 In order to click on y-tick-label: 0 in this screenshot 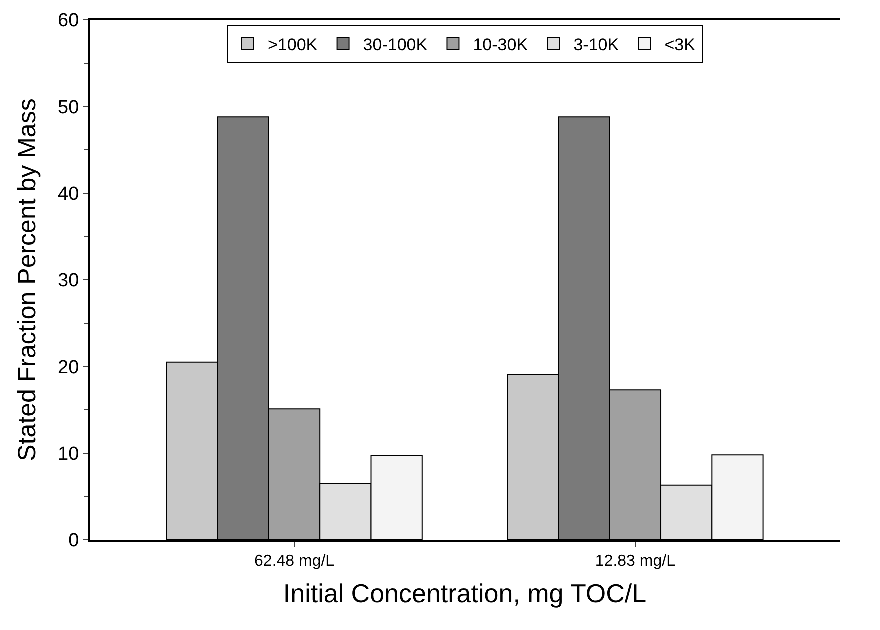, I will do `click(74, 541)`.